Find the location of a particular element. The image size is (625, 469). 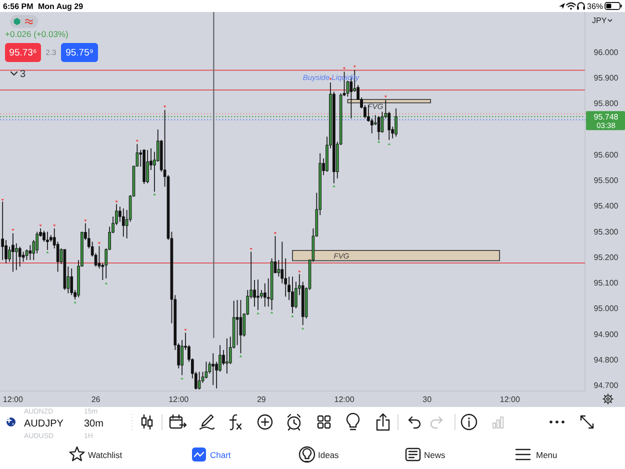

y-tick-label: 95.200 is located at coordinates (606, 257).